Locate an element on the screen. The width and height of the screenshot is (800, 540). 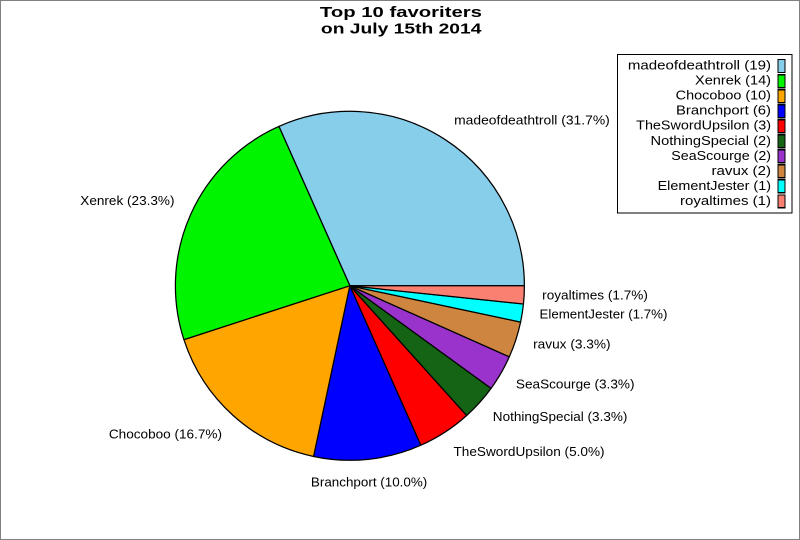
svg-text: SeaScourge (2) is located at coordinates (721, 155).